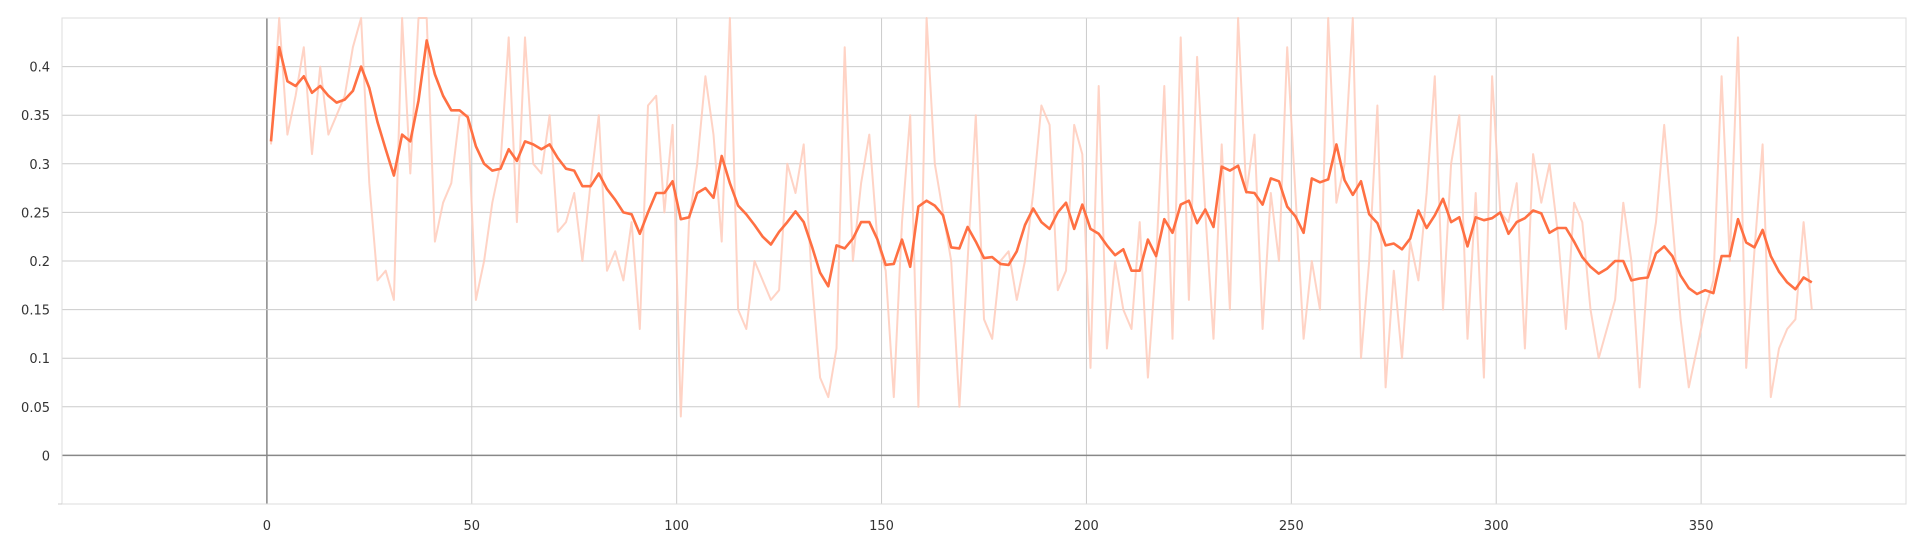  I want to click on x-axis-ticks: 0 50 100 150 200 250 300 350, so click(988, 526).